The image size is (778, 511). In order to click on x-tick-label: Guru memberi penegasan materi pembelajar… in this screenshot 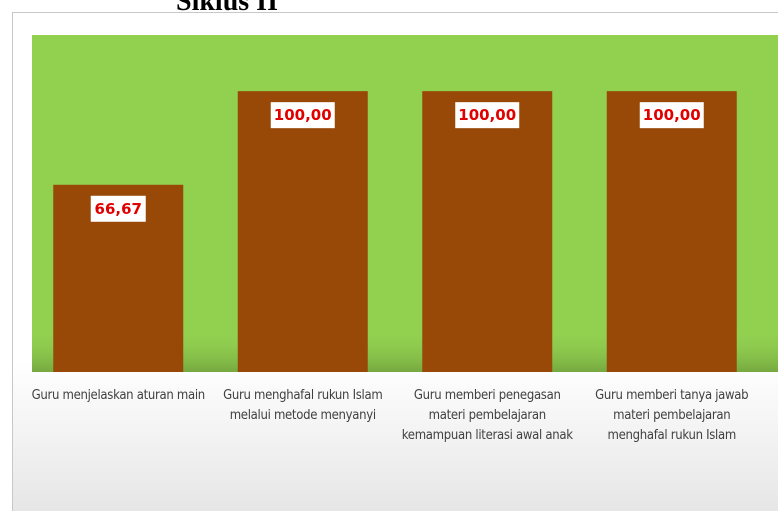, I will do `click(487, 415)`.